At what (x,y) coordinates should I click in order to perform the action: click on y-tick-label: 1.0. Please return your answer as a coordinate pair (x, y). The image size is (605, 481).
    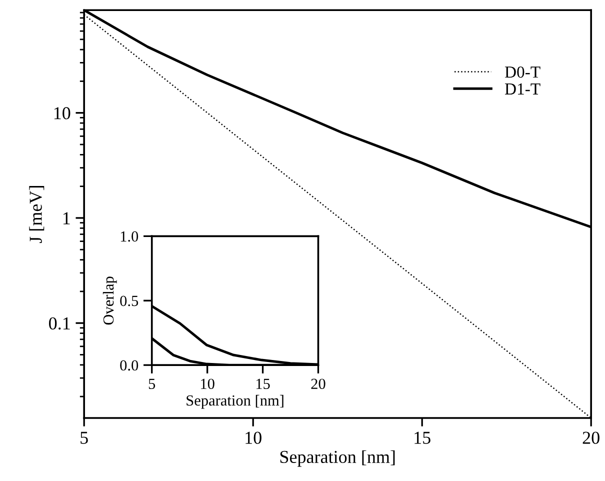
    Looking at the image, I should click on (129, 236).